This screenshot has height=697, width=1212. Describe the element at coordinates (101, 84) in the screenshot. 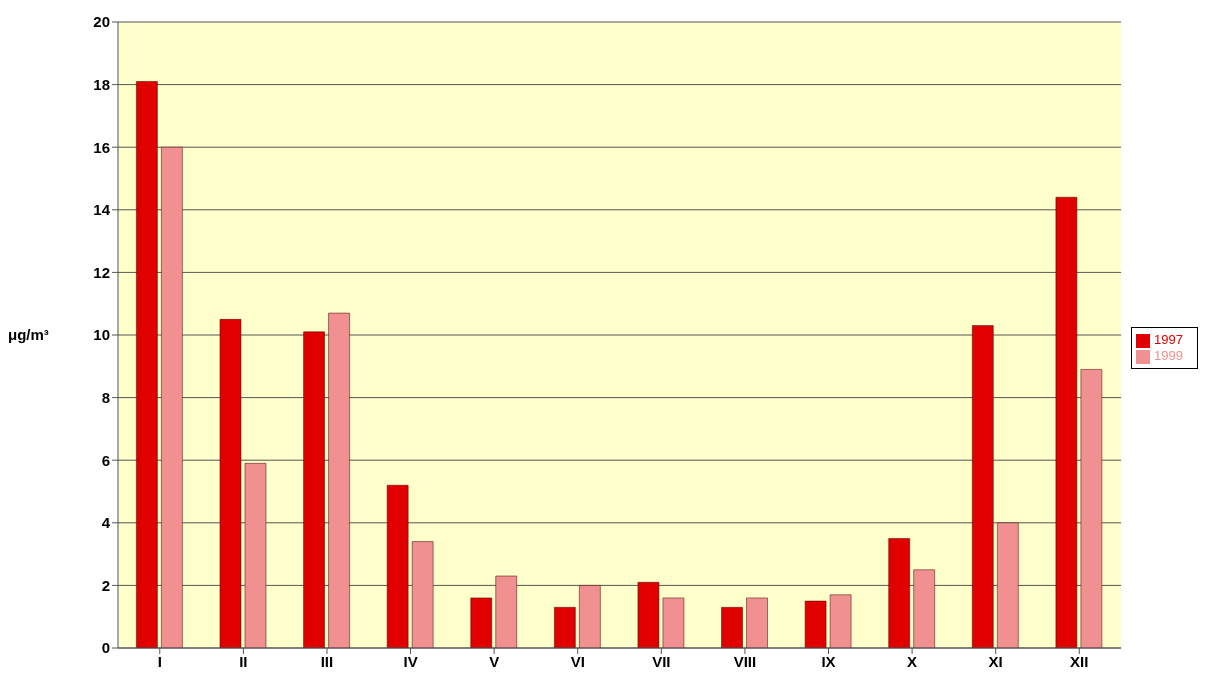

I see `y-tick-label: 18` at that location.